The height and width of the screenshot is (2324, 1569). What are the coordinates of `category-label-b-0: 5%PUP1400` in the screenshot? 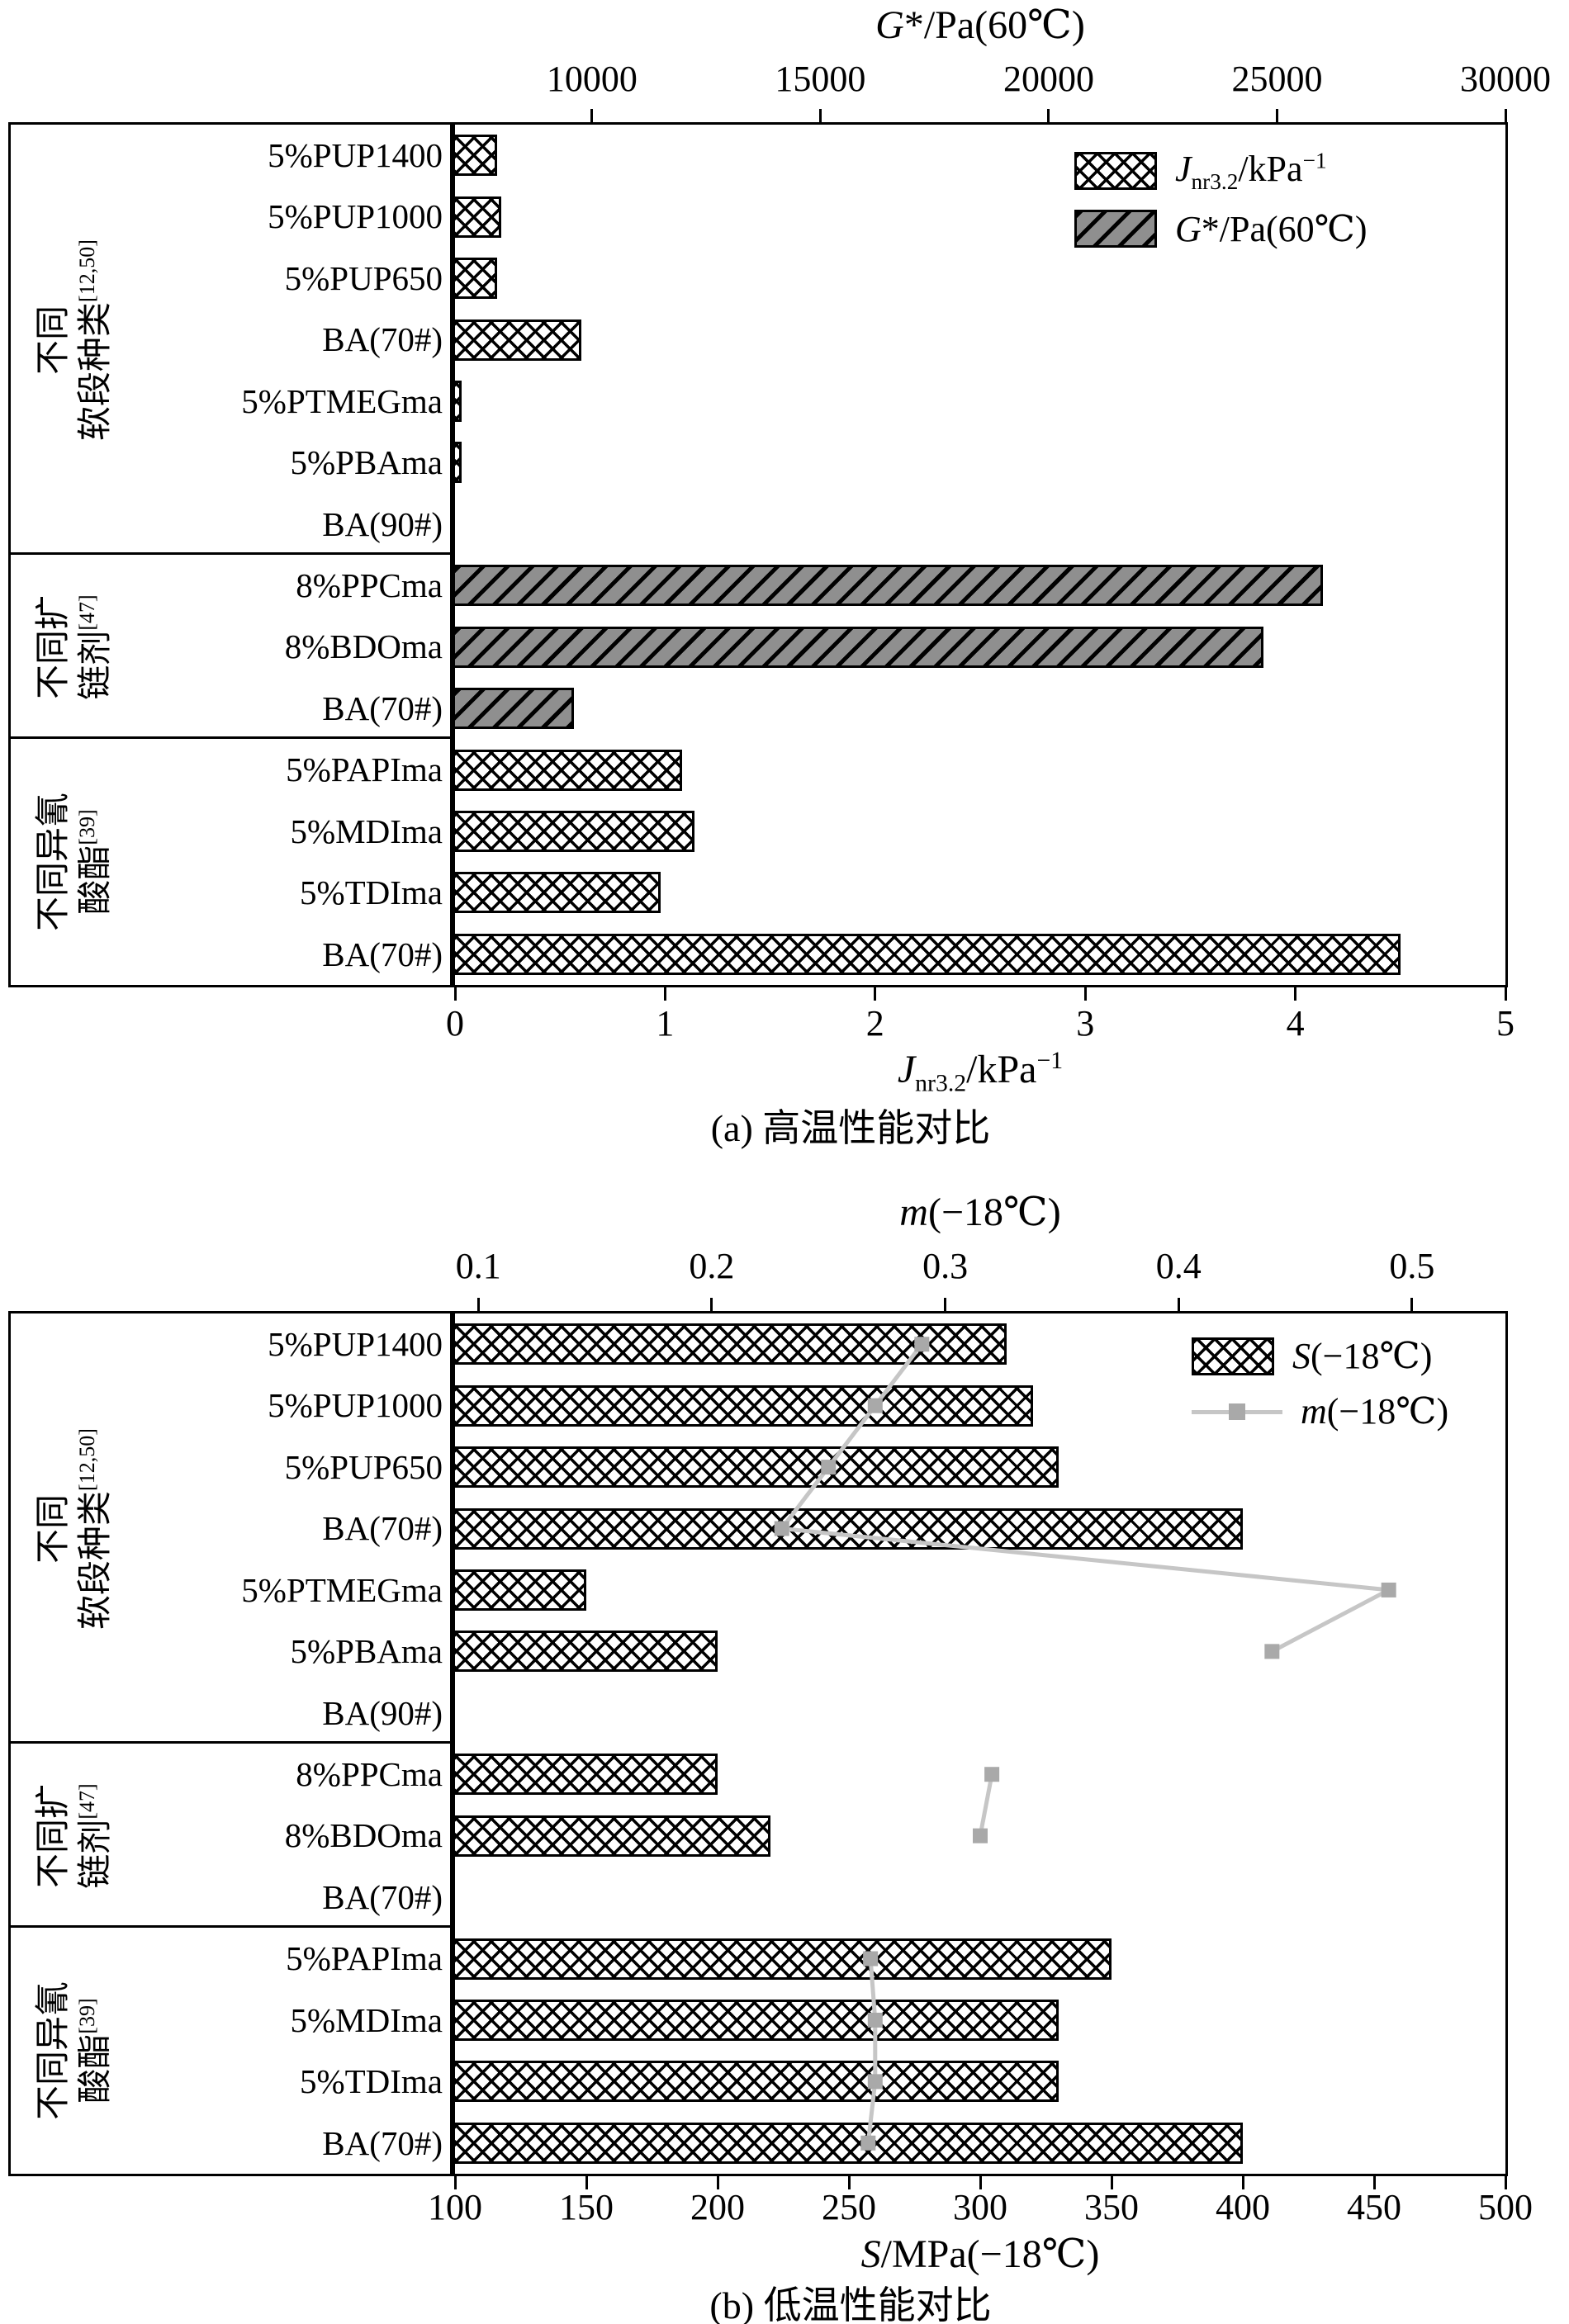 It's located at (355, 1344).